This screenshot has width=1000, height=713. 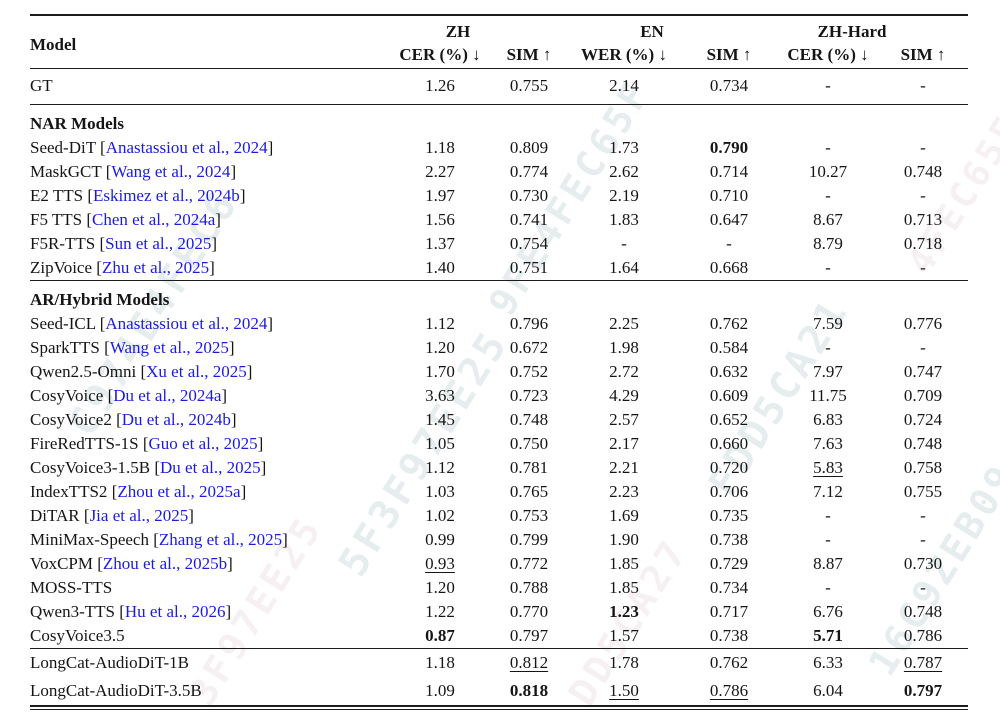 What do you see at coordinates (53, 44) in the screenshot?
I see `model-column-header: Model` at bounding box center [53, 44].